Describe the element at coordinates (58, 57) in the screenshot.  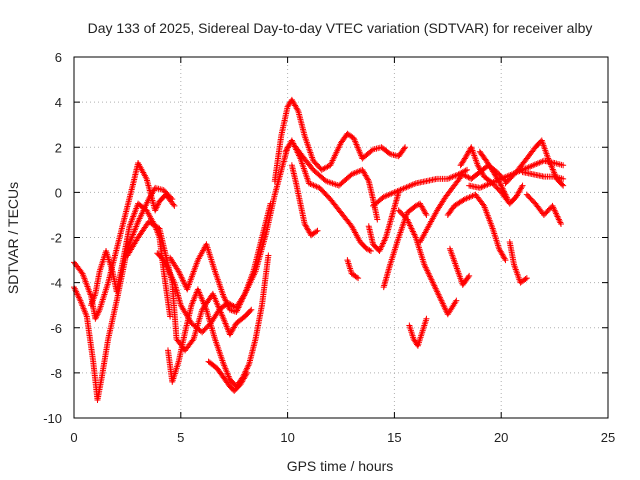
I see `y-tick-label: 6` at that location.